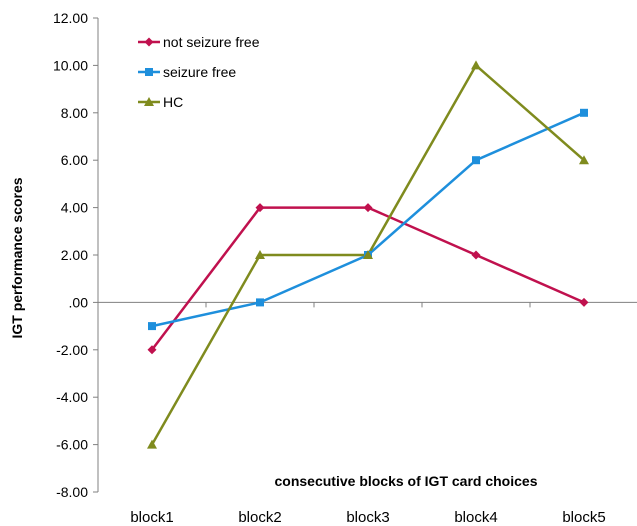  I want to click on legend: not seizure free seizure free HC, so click(199, 72).